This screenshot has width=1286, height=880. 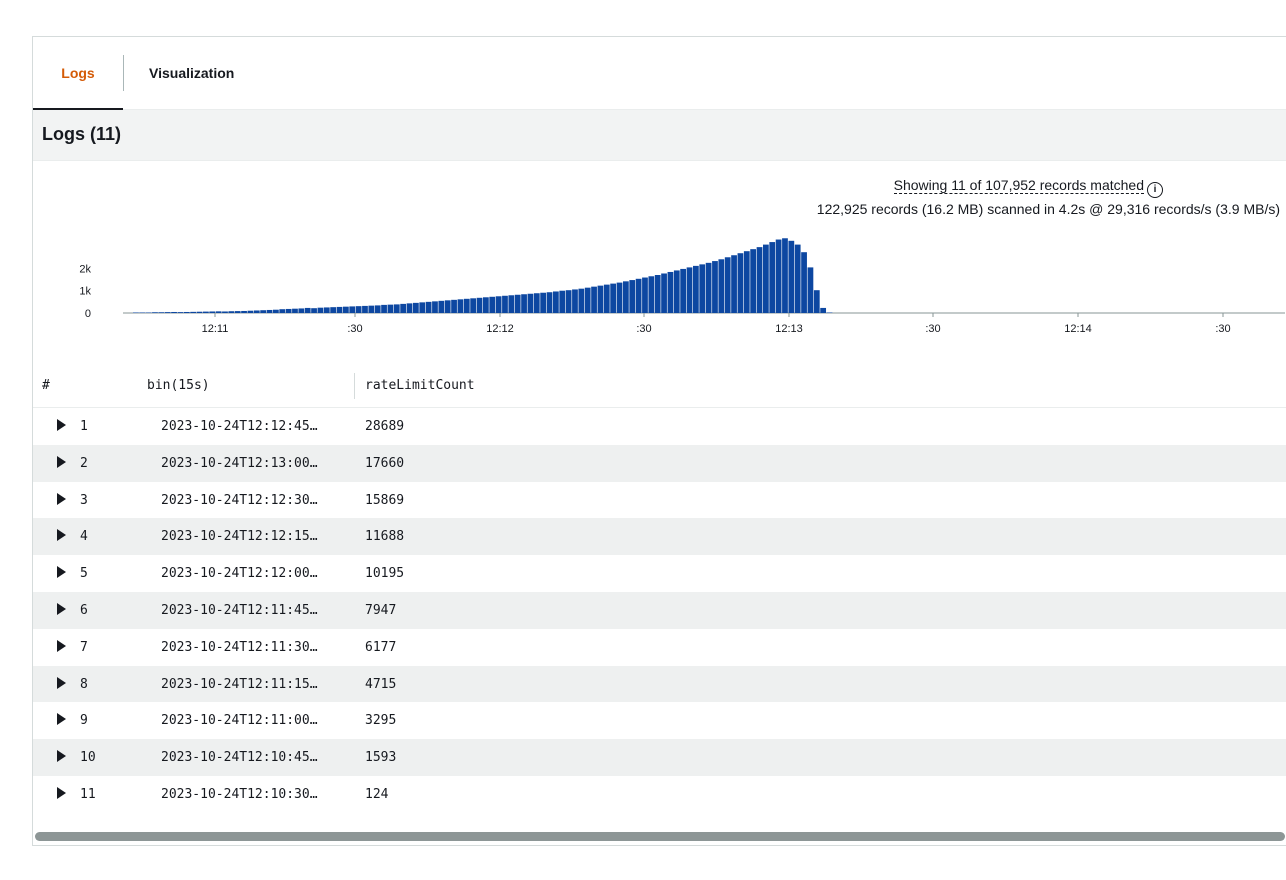 What do you see at coordinates (659, 500) in the screenshot?
I see `table-row: 3 2023-10-24T12:12:30… 15869` at bounding box center [659, 500].